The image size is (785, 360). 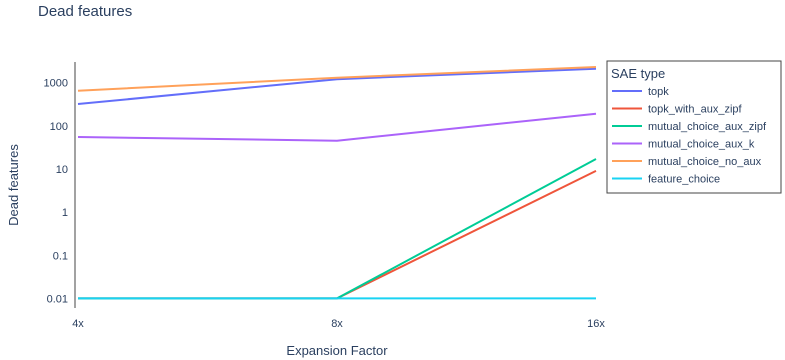 I want to click on chart-title: Dead features, so click(x=85, y=11).